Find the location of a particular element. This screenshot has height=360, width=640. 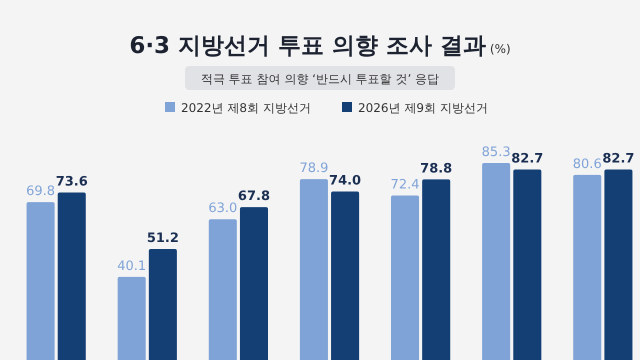

chart-title: 6·3 지방선거 투표 의향 조사 결과 (%) is located at coordinates (320, 46).